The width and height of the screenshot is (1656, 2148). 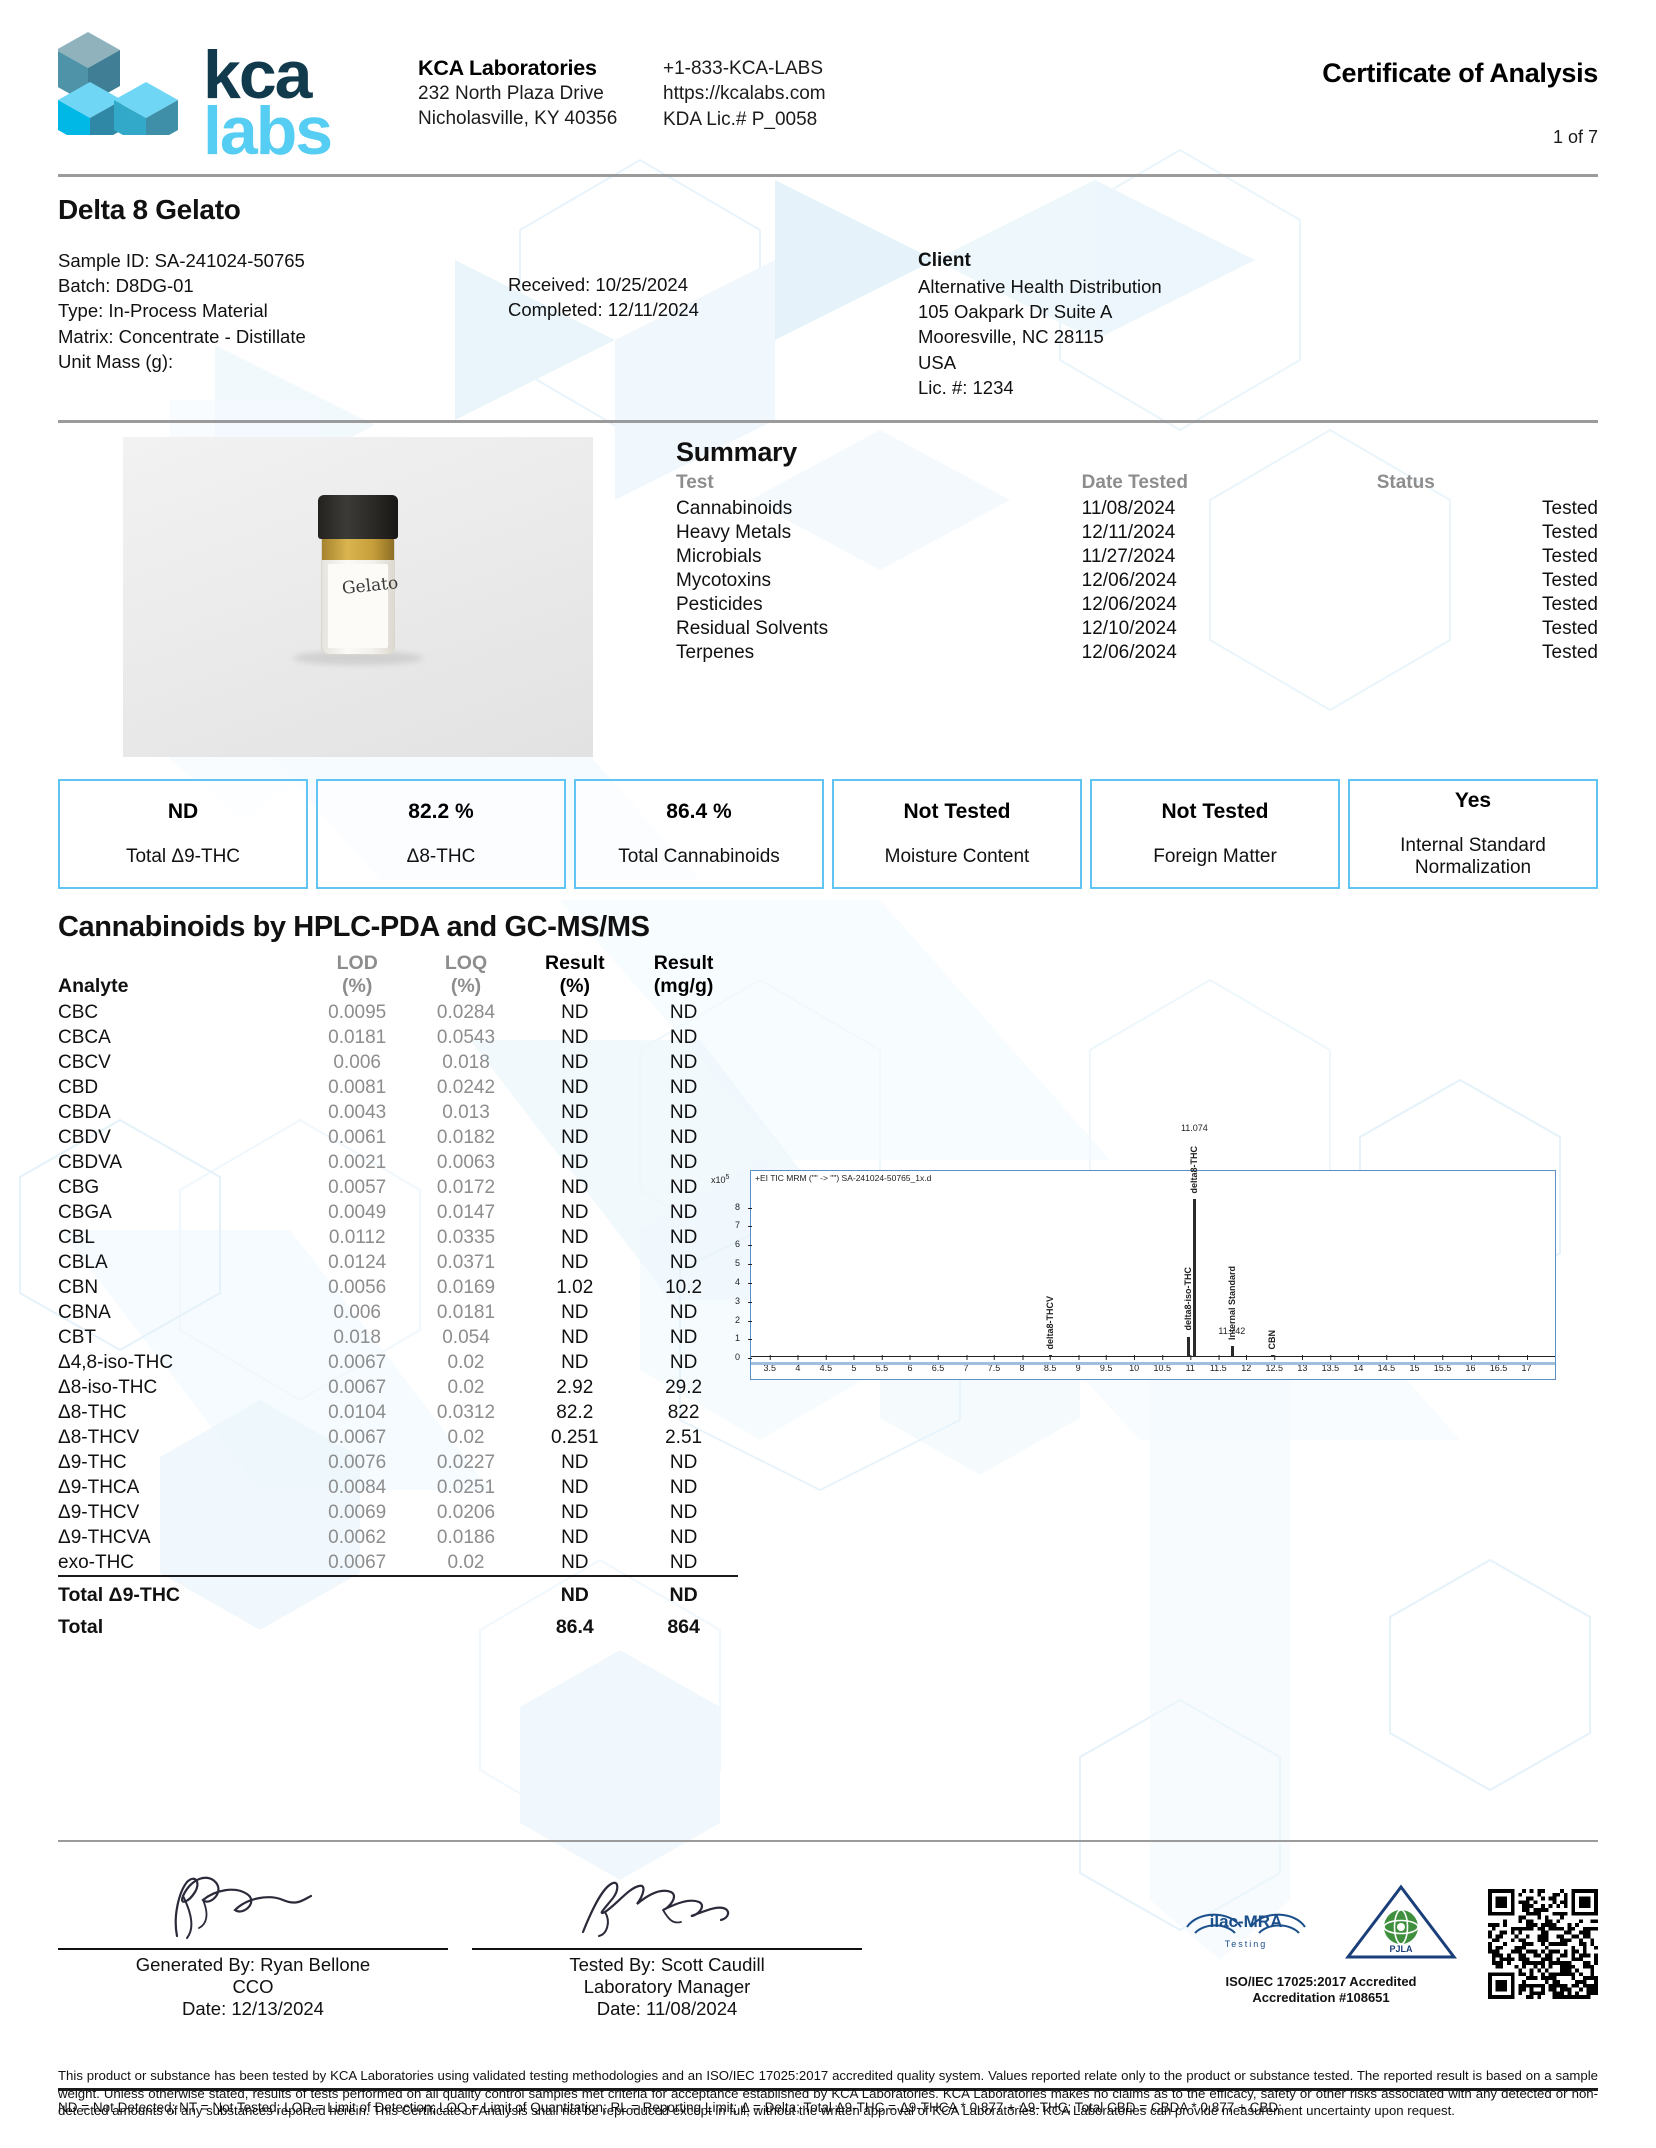 I want to click on header-divider, so click(x=828, y=175).